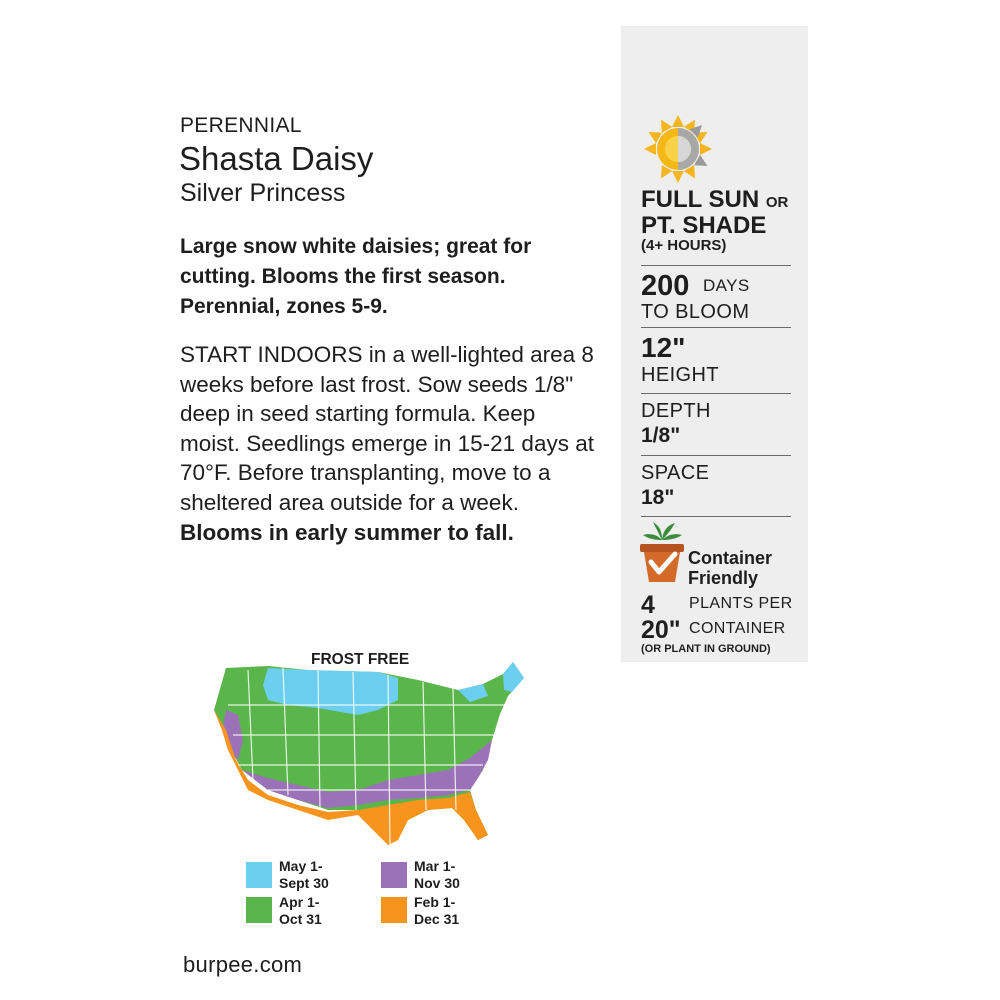 The image size is (1000, 1000). I want to click on container-friendly-label: Container Friendly, so click(730, 568).